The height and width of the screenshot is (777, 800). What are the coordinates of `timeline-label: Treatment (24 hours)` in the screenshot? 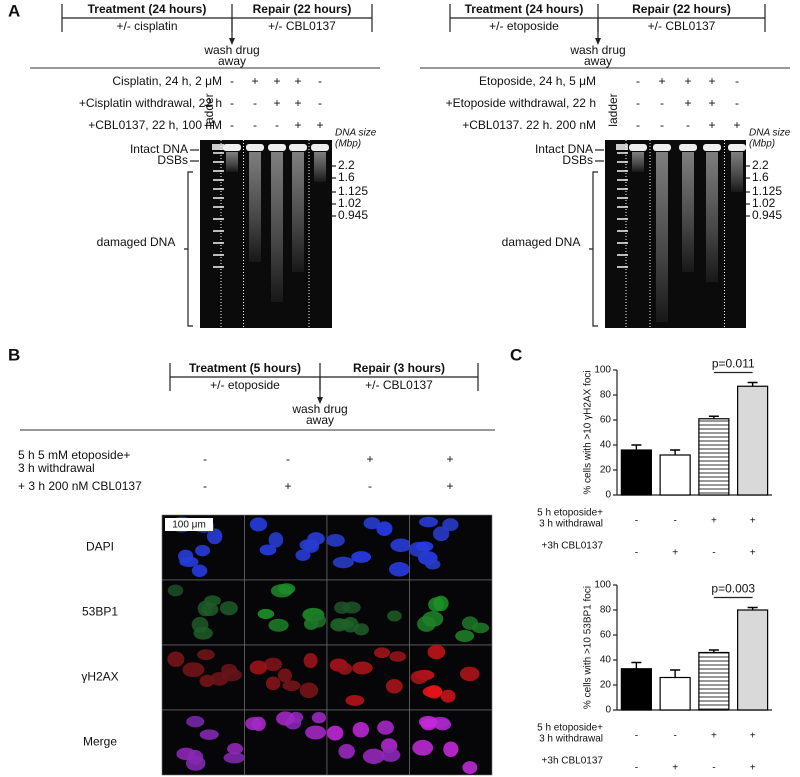 It's located at (147, 9).